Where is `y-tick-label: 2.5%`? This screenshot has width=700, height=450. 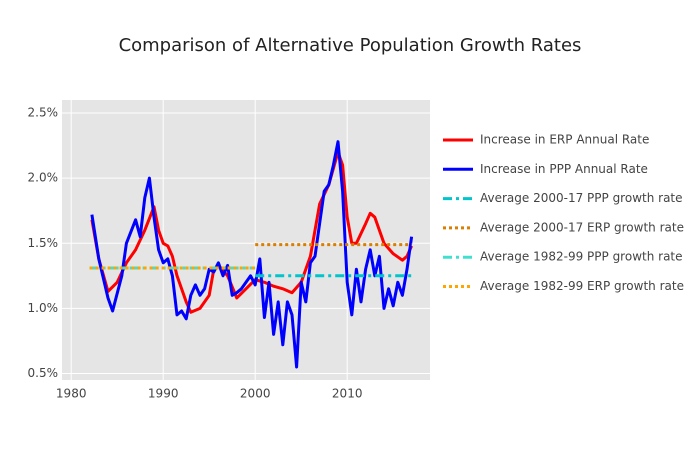 y-tick-label: 2.5% is located at coordinates (43, 113).